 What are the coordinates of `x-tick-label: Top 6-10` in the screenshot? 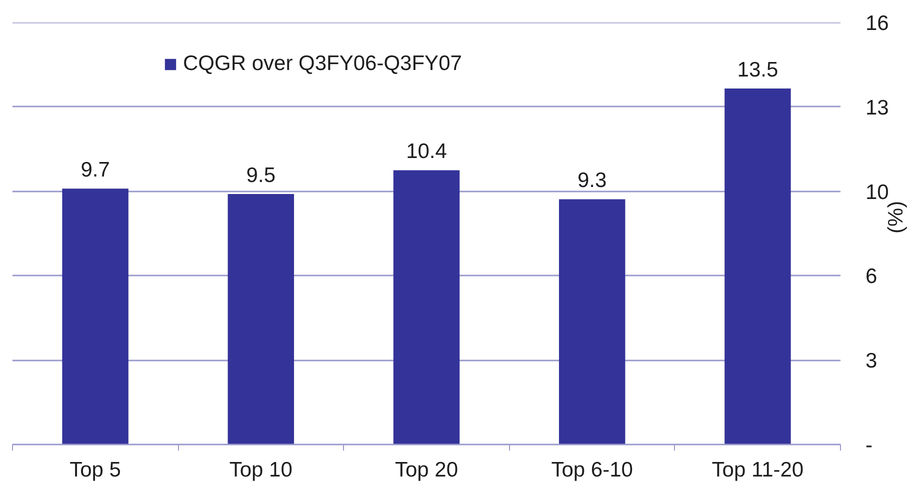 It's located at (592, 470).